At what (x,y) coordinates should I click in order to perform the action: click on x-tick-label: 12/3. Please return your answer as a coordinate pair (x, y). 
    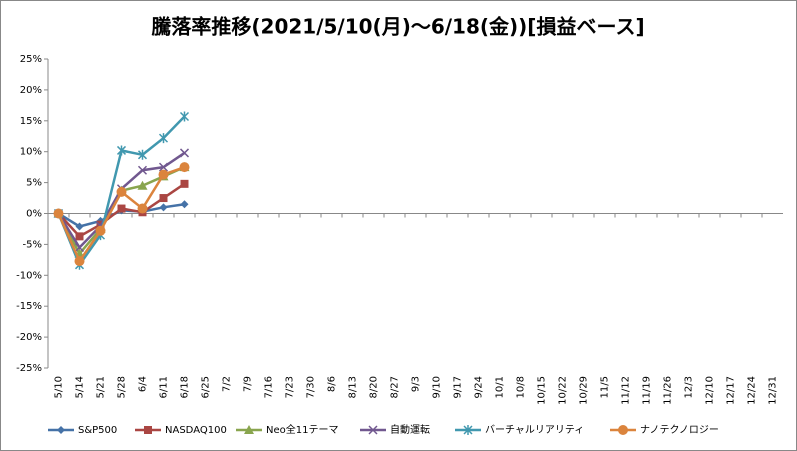
    Looking at the image, I should click on (689, 387).